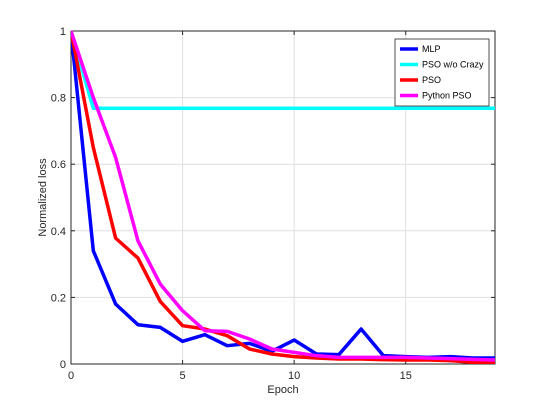  What do you see at coordinates (431, 80) in the screenshot?
I see `legend-label: PSO` at bounding box center [431, 80].